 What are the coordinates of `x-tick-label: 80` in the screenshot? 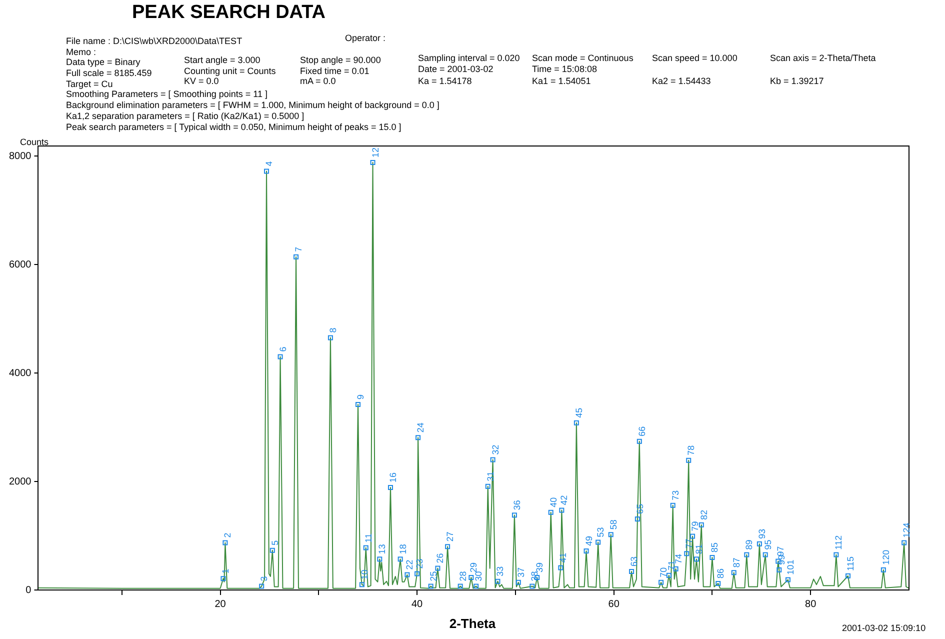 It's located at (811, 604).